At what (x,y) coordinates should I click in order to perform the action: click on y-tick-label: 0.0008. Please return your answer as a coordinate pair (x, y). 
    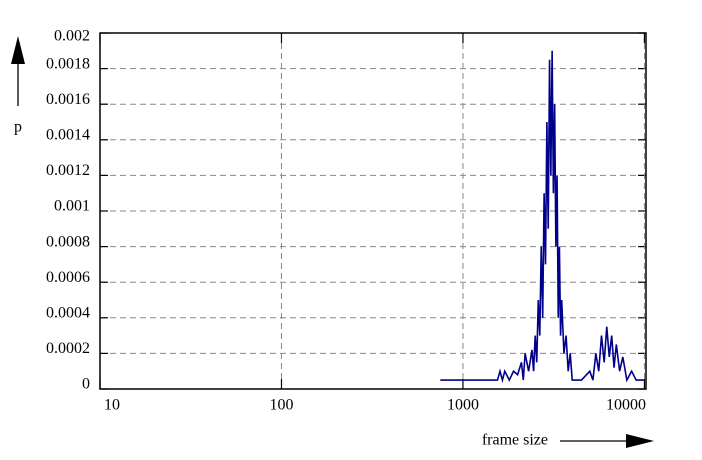
    Looking at the image, I should click on (68, 241).